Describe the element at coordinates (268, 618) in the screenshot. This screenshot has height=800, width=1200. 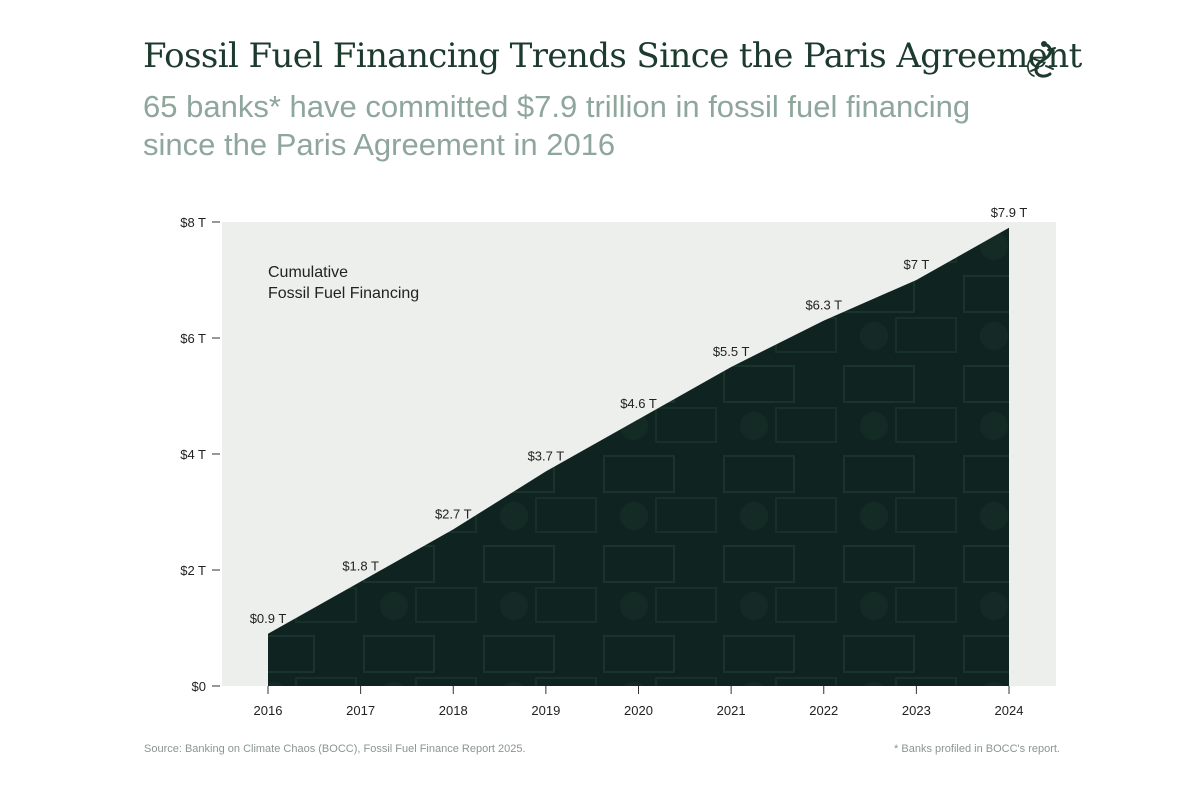
I see `data-label: $0.9 T` at that location.